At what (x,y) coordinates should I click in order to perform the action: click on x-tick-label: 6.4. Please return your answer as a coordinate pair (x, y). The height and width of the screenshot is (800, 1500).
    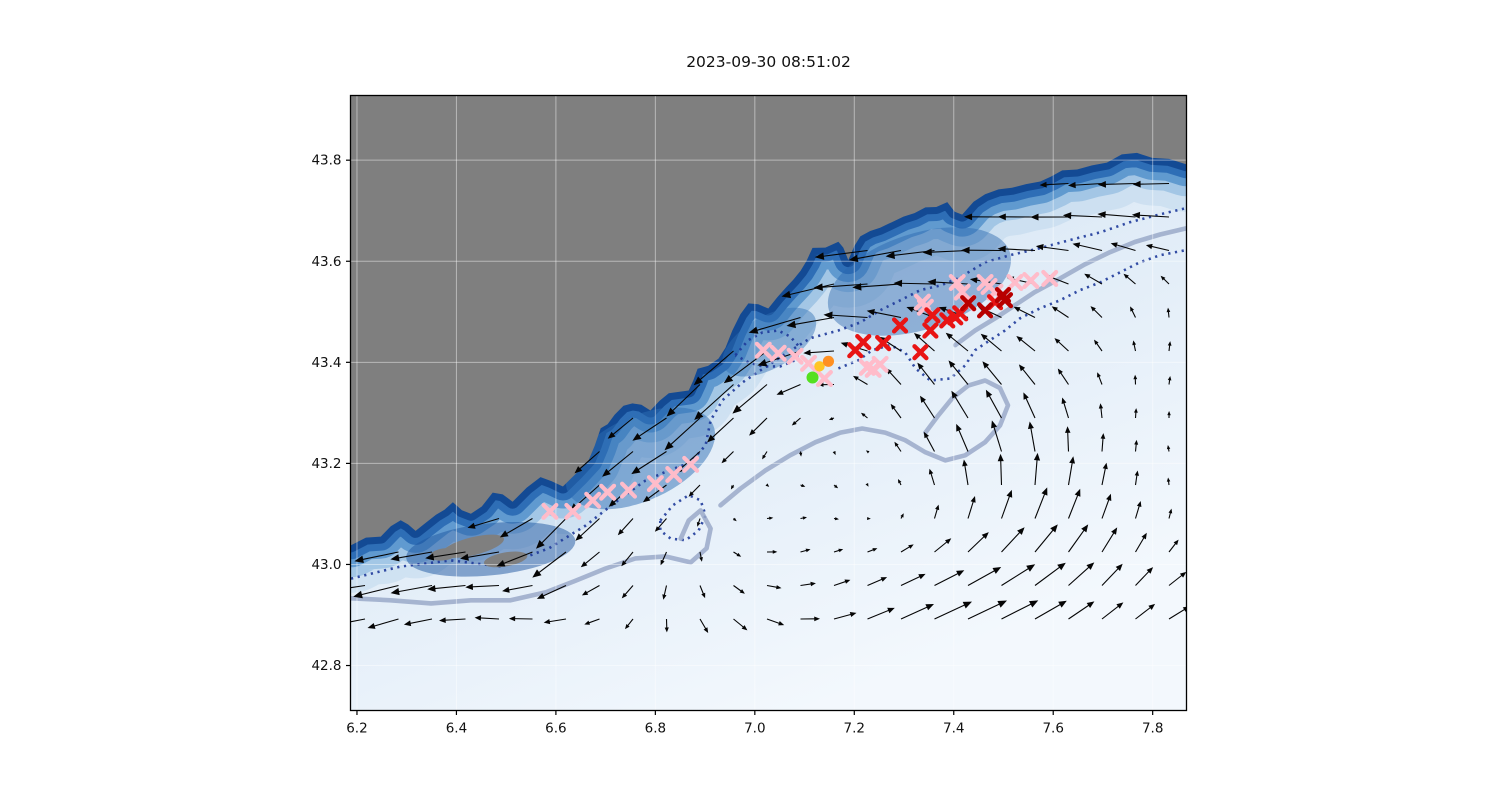
    Looking at the image, I should click on (456, 729).